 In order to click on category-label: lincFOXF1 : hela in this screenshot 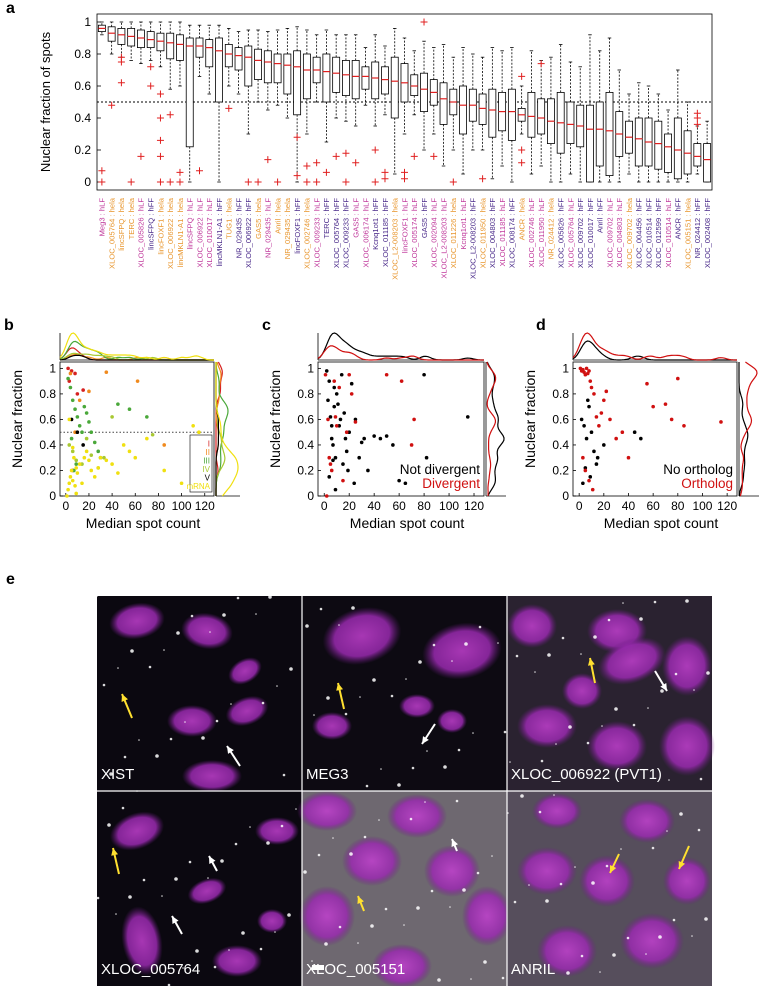, I will do `click(160, 225)`.